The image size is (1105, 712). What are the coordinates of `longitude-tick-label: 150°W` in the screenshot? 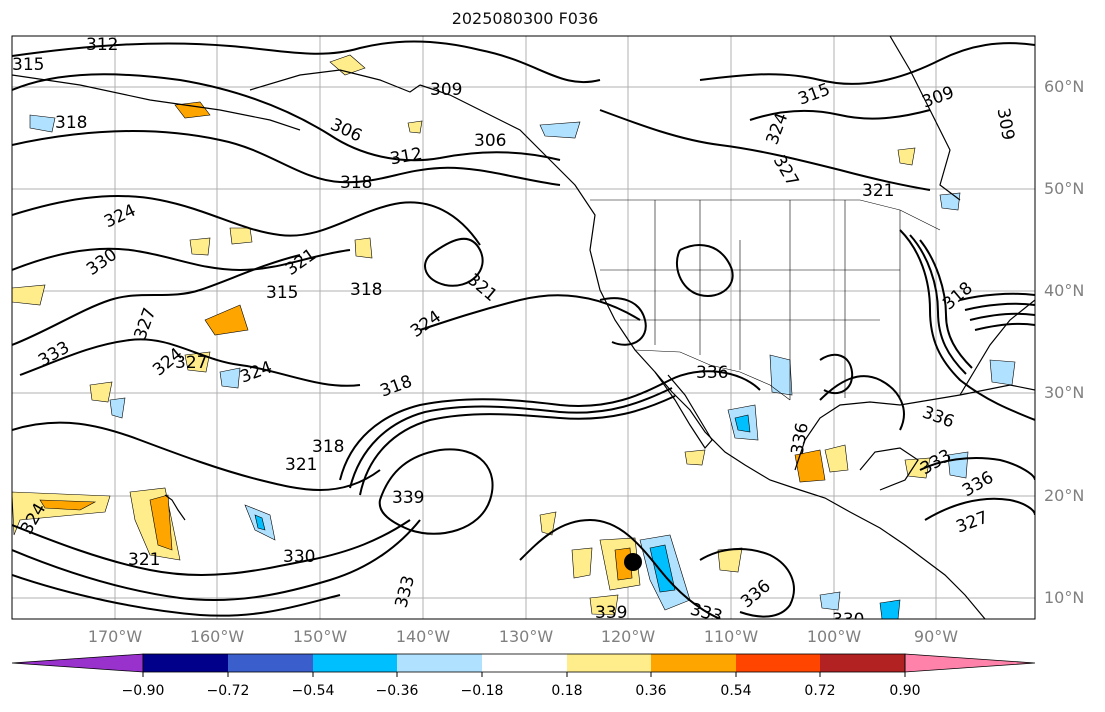 It's located at (320, 636).